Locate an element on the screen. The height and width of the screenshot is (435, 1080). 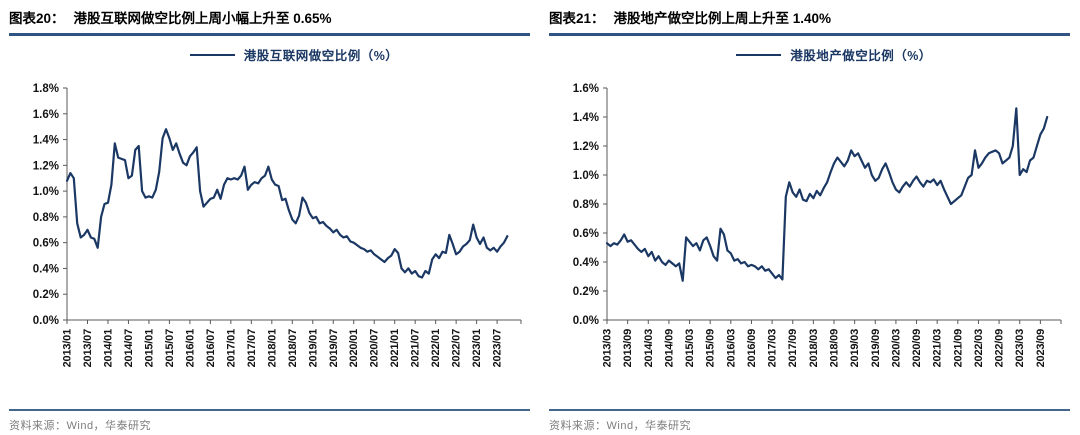
svg-text: 2013/09 is located at coordinates (628, 348).